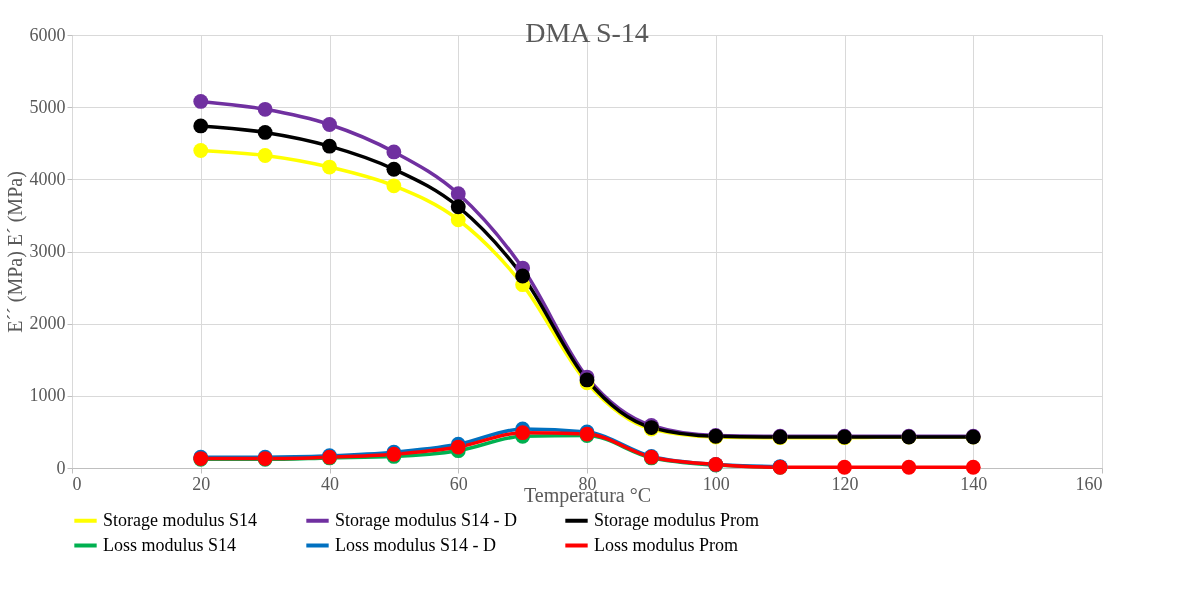  What do you see at coordinates (77, 483) in the screenshot?
I see `x-tick-label: 0` at bounding box center [77, 483].